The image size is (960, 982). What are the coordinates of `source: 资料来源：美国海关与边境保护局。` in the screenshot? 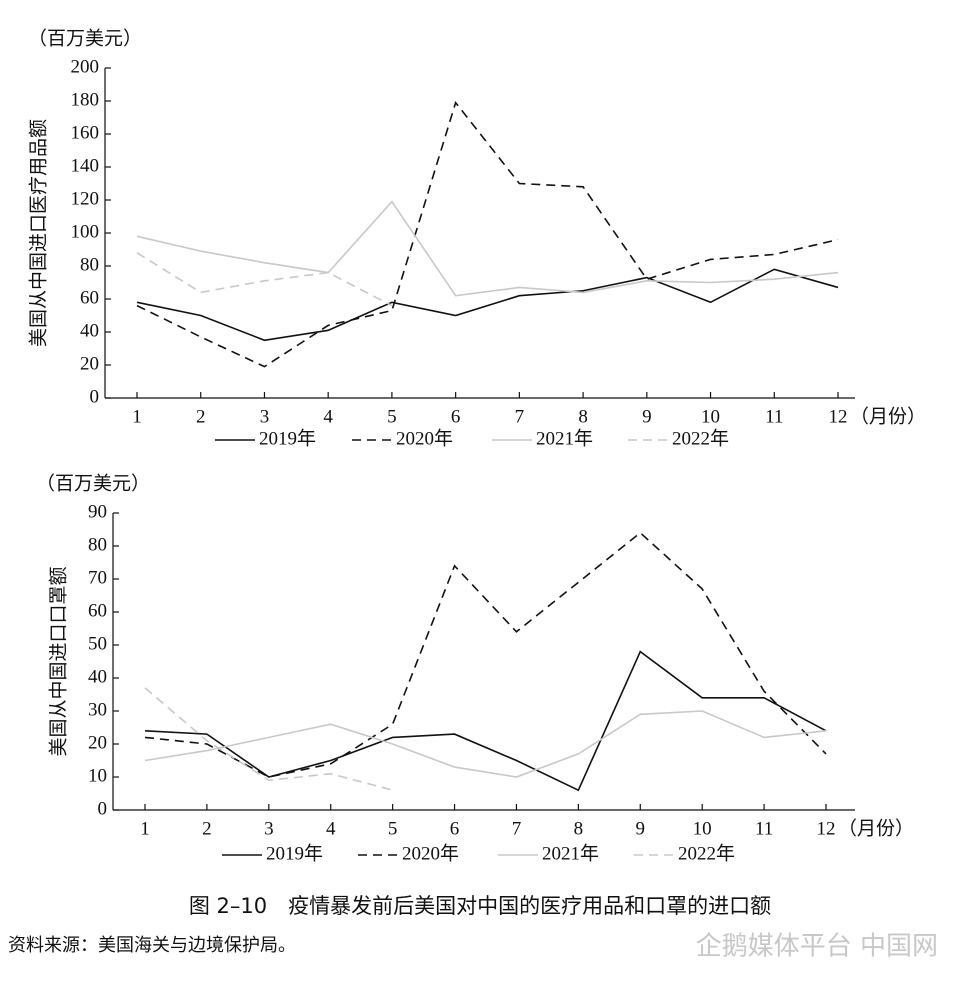 It's located at (152, 945).